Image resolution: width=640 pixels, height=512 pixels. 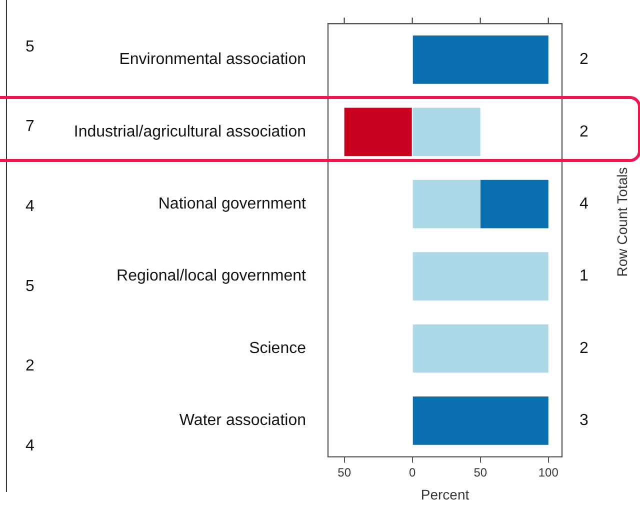 What do you see at coordinates (190, 131) in the screenshot?
I see `y-tick-label: Industrial/agricultural association` at bounding box center [190, 131].